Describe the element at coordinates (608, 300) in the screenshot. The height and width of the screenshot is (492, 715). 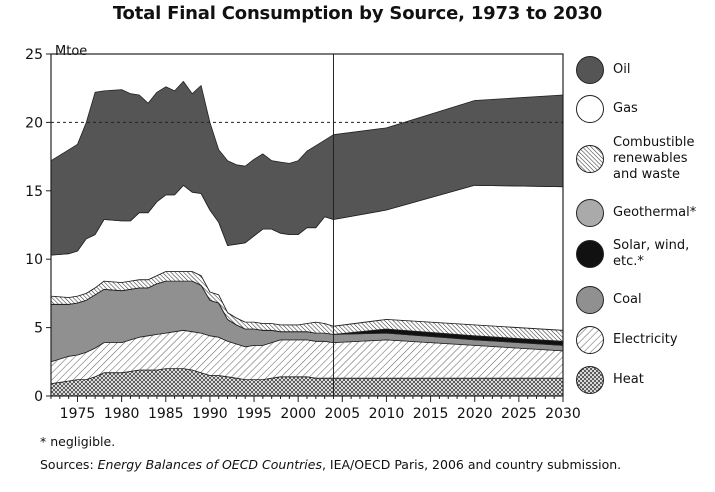
I see `legend-item-coal: Coal` at that location.